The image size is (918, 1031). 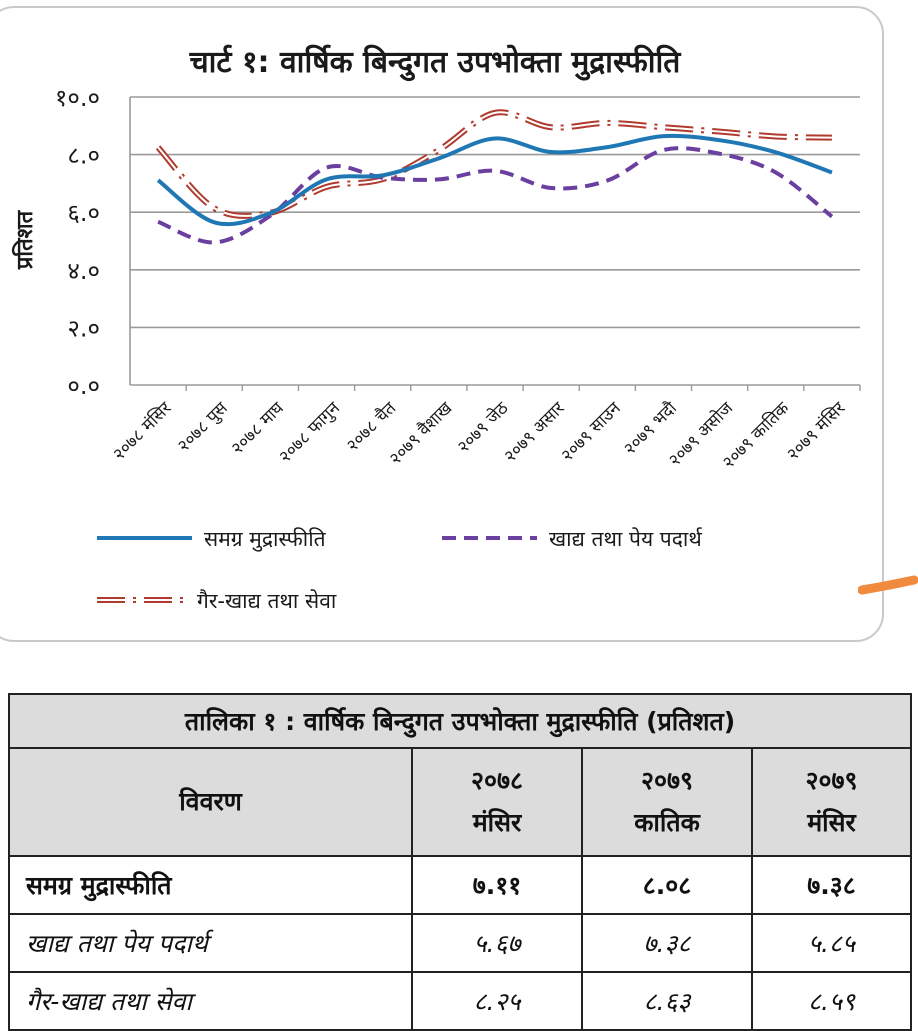 I want to click on legend-label: खाद्य तथा पेय पदार्थ, so click(x=626, y=539).